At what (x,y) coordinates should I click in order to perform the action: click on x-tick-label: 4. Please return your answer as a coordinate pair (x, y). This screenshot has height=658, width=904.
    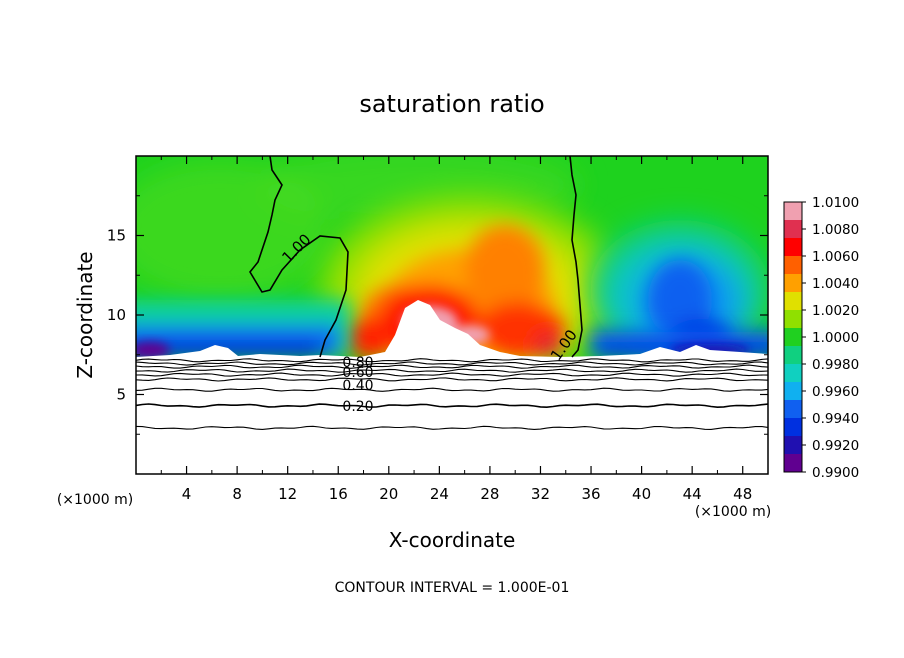
    Looking at the image, I should click on (187, 494).